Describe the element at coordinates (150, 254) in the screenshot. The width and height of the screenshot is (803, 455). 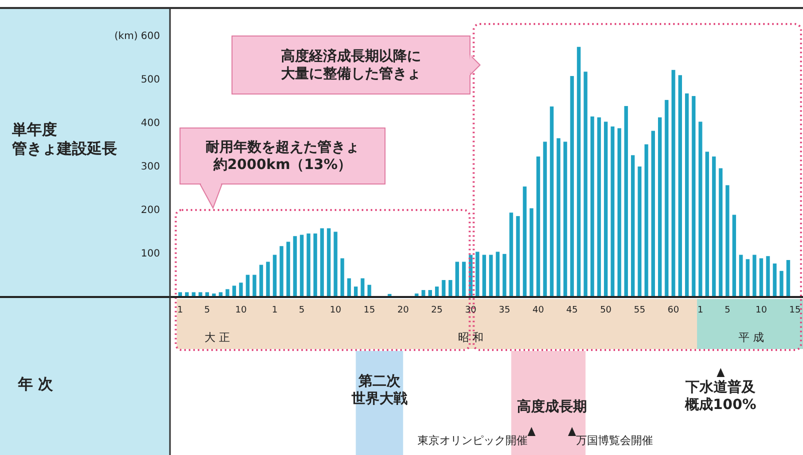
I see `y-tick-label: 100` at that location.